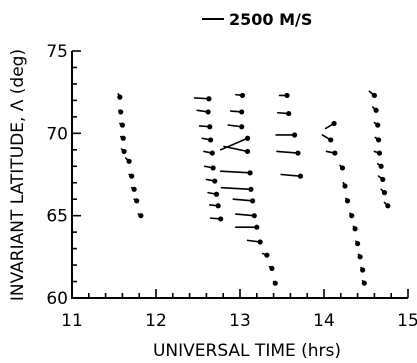  Describe the element at coordinates (57, 299) in the screenshot. I see `y-tick-label: 60` at that location.